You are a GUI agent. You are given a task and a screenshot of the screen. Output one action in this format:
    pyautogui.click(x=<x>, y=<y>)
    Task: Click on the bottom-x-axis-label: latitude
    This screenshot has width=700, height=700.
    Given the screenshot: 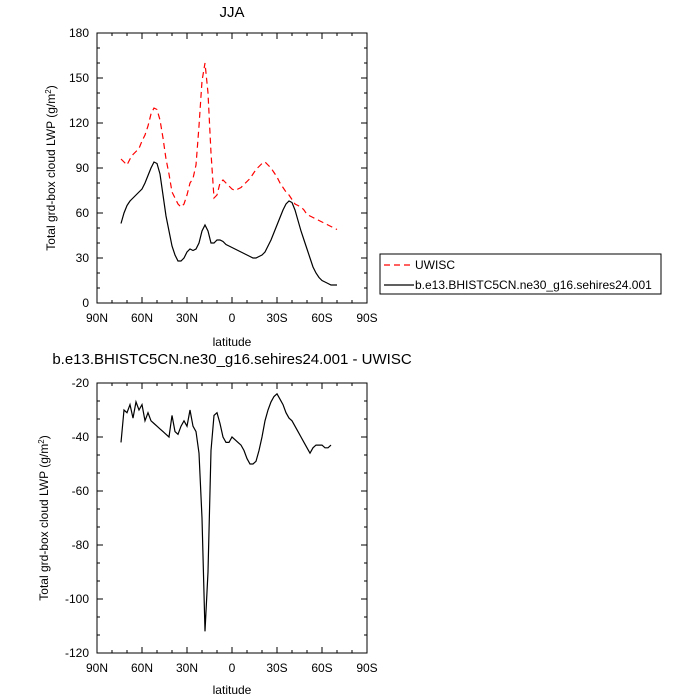 What is the action you would take?
    pyautogui.click(x=232, y=690)
    